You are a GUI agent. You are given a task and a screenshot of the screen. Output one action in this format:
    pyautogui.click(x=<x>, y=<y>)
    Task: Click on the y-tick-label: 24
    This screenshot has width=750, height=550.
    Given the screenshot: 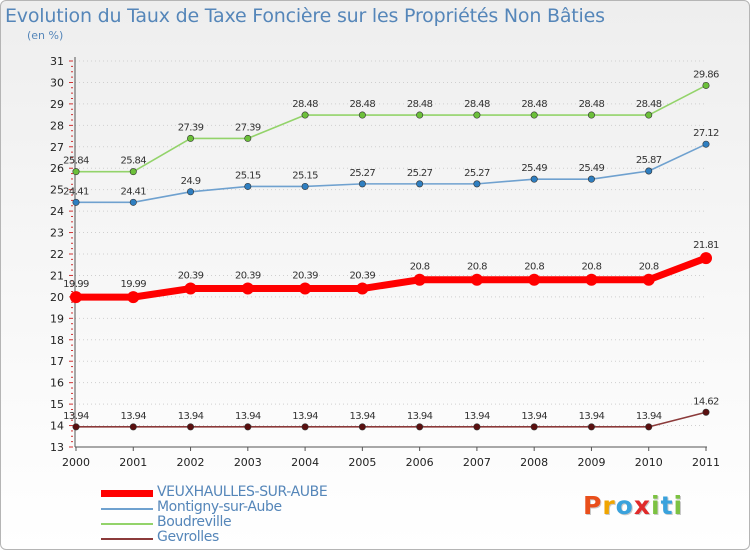 What is the action you would take?
    pyautogui.click(x=57, y=211)
    